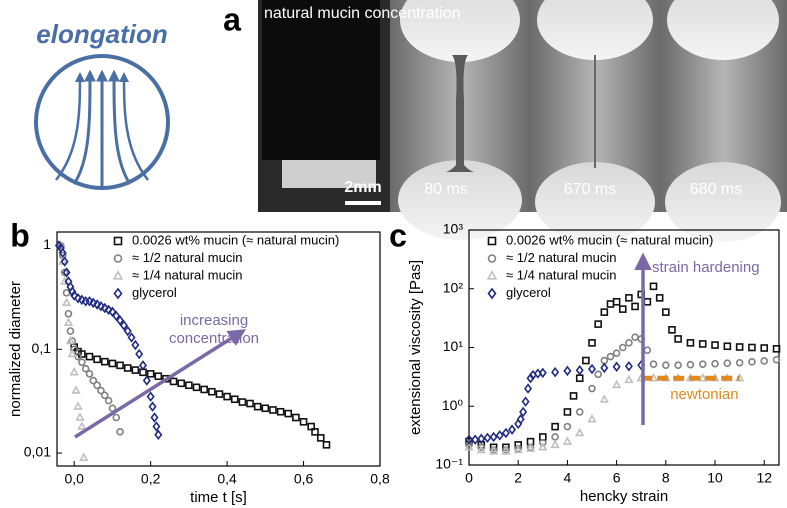  I want to click on frame-time: 680 ms, so click(716, 189).